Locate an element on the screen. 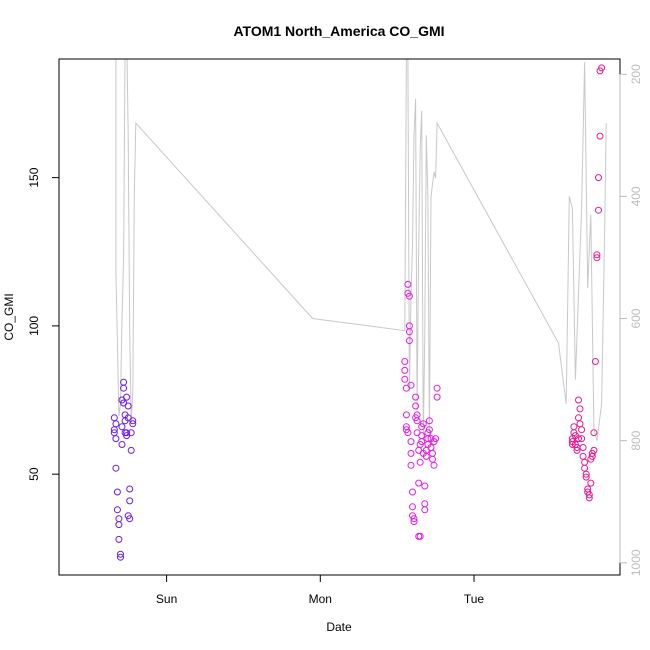 Image resolution: width=650 pixels, height=650 pixels. y2-tick-label: 1000 is located at coordinates (636, 562).